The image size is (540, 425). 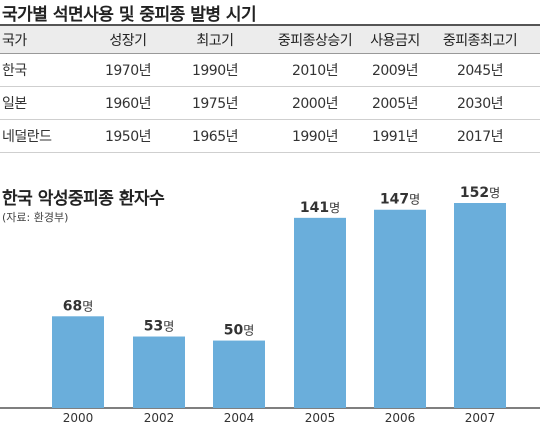 What do you see at coordinates (239, 331) in the screenshot?
I see `bar-value-label: 50명` at bounding box center [239, 331].